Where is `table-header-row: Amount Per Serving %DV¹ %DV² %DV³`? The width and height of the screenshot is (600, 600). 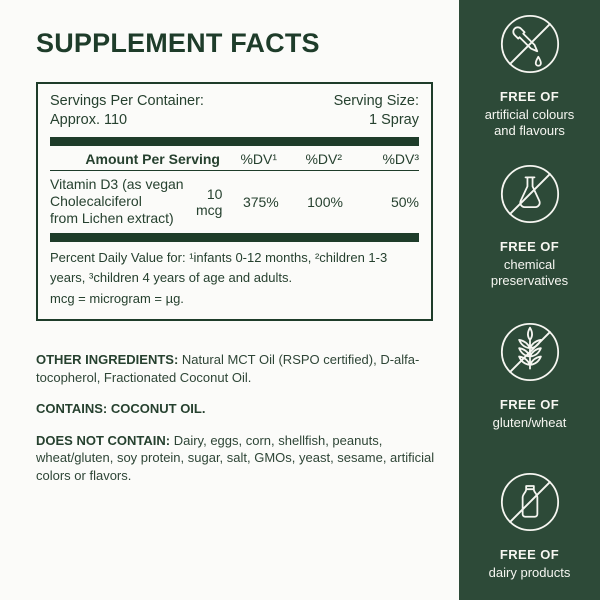 table-header-row: Amount Per Serving %DV¹ %DV² %DV³ is located at coordinates (234, 159).